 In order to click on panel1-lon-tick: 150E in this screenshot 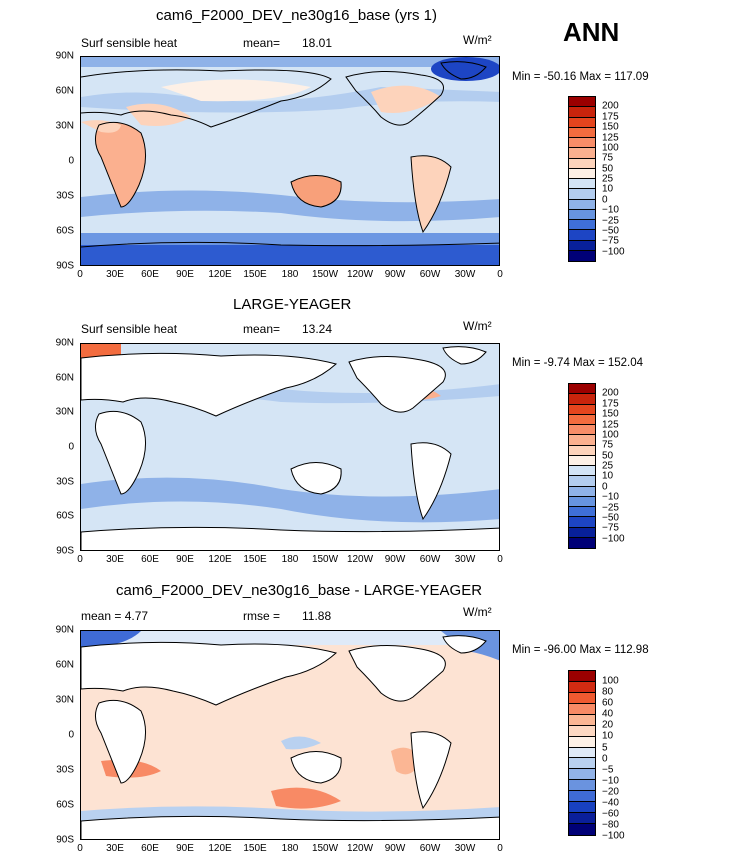, I will do `click(255, 274)`.